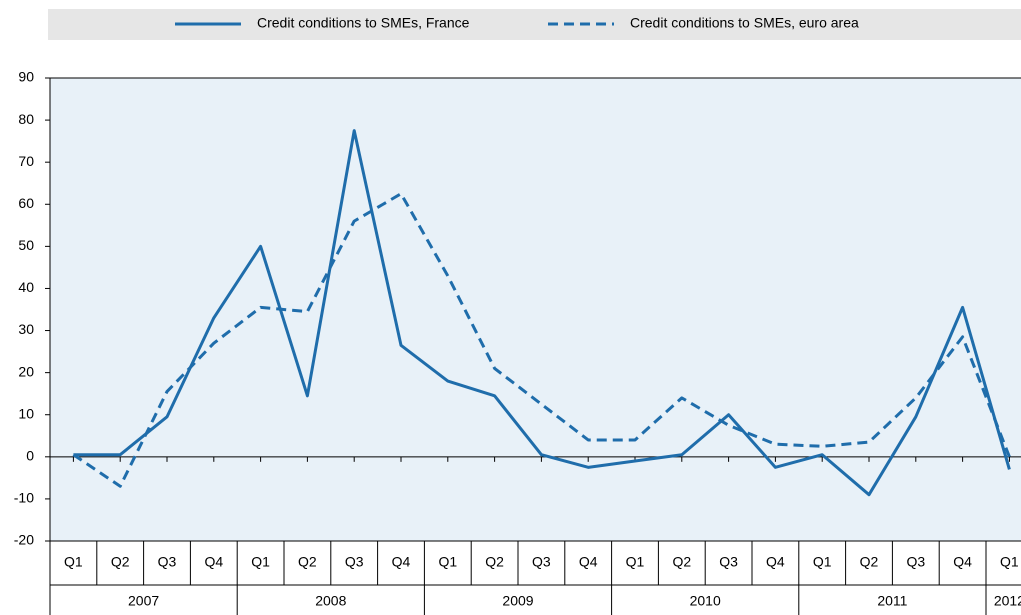 This screenshot has height=615, width=1021. I want to click on y-tick-label: 40, so click(26, 287).